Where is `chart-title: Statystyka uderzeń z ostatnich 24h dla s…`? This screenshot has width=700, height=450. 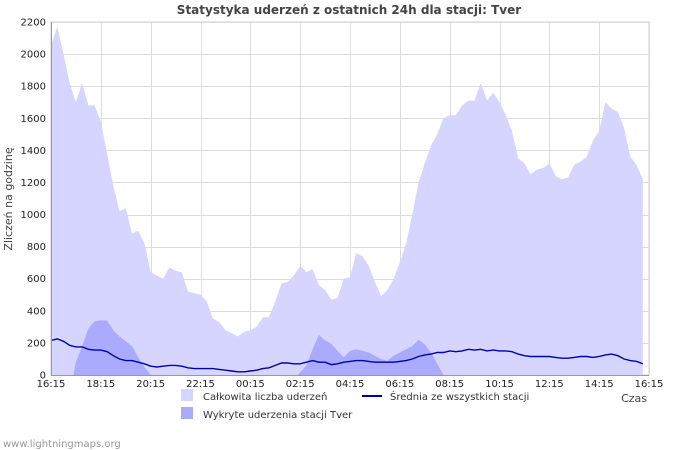
chart-title: Statystyka uderzeń z ostatnich 24h dla s… is located at coordinates (349, 10).